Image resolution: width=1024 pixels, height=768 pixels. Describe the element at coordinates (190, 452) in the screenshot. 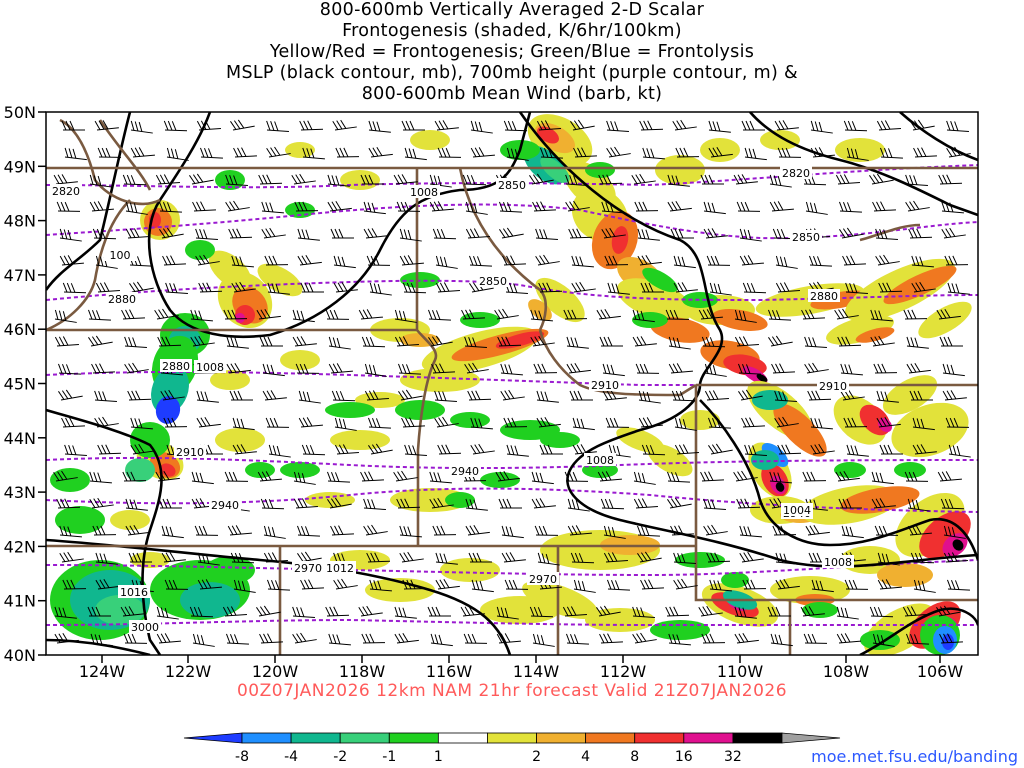

I see `height-label: 2910` at that location.